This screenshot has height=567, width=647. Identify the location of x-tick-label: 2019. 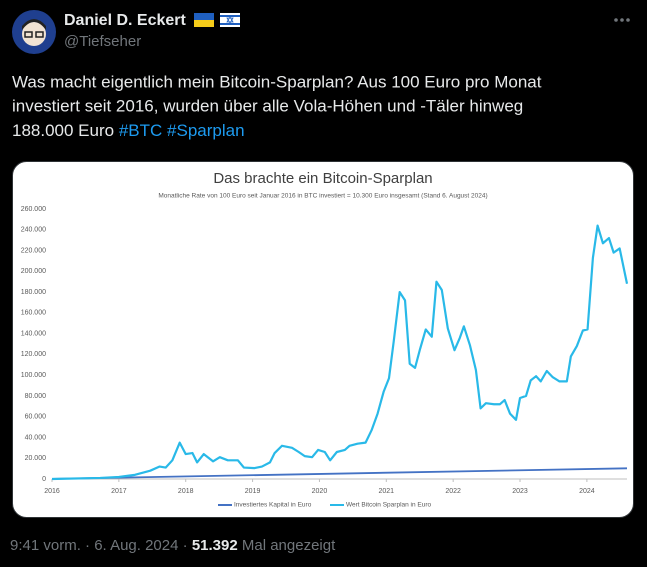
(253, 491).